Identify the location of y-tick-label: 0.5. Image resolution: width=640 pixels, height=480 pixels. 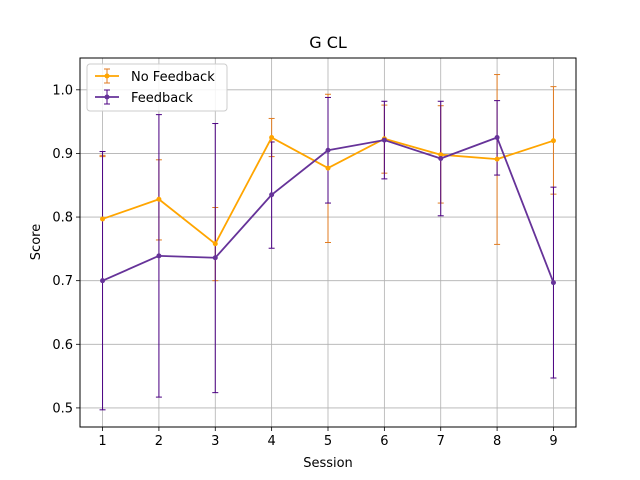
(62, 408).